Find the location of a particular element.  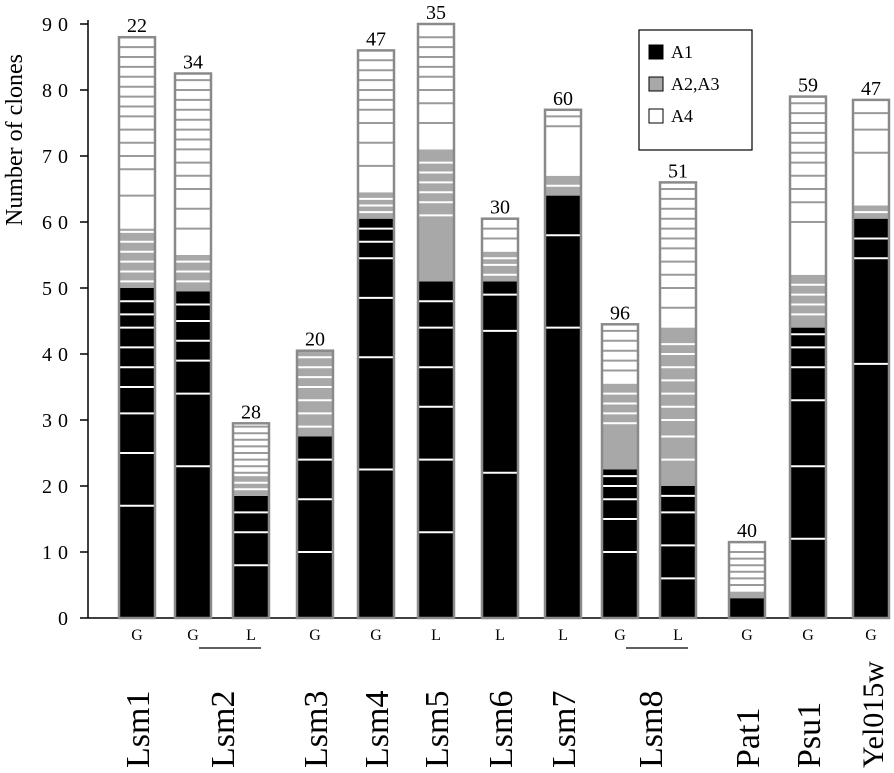

bar-psu1-g is located at coordinates (808, 357).